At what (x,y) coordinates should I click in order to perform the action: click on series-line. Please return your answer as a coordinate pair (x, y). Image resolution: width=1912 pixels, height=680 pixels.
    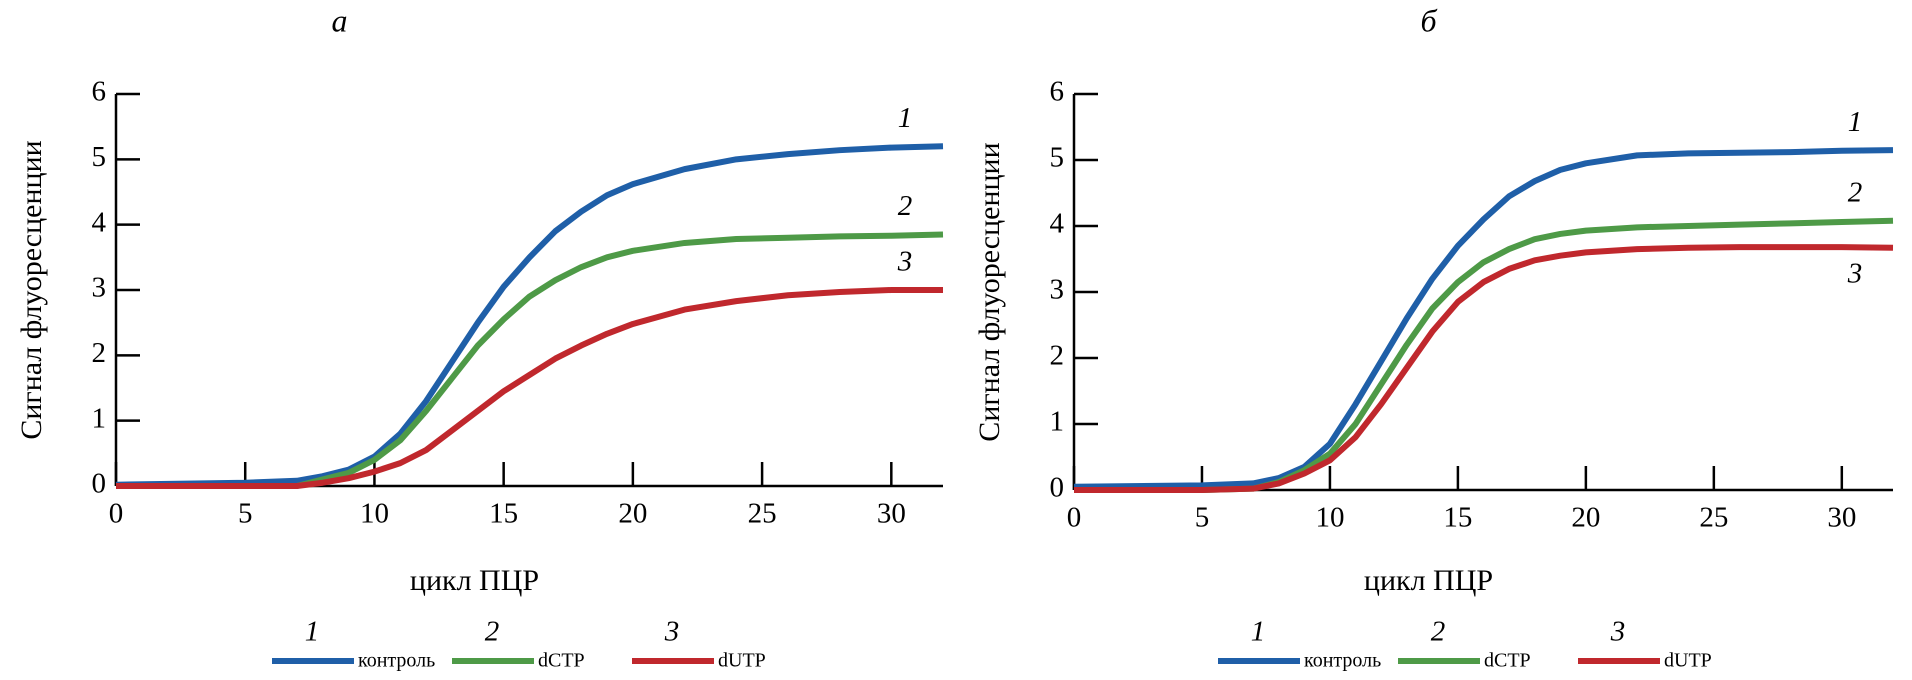
    Looking at the image, I should click on (529, 388).